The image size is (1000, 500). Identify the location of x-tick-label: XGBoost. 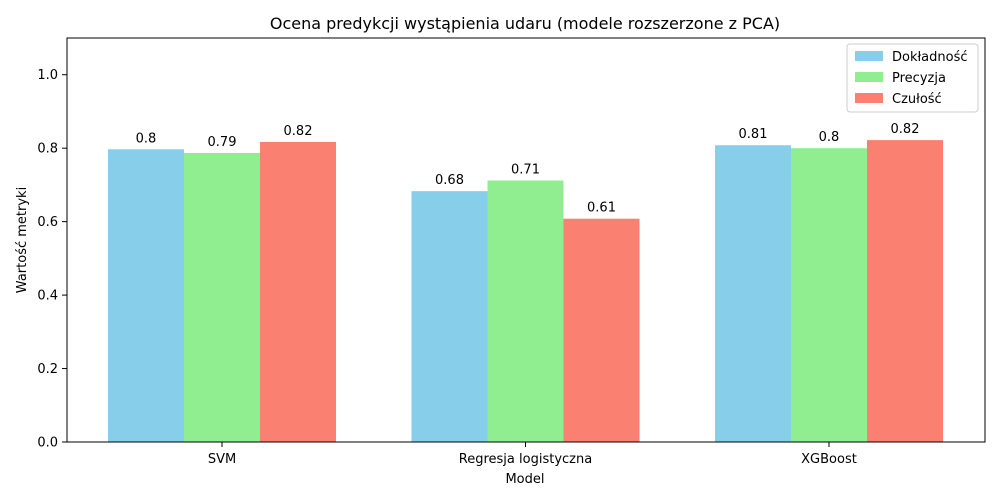
(829, 459).